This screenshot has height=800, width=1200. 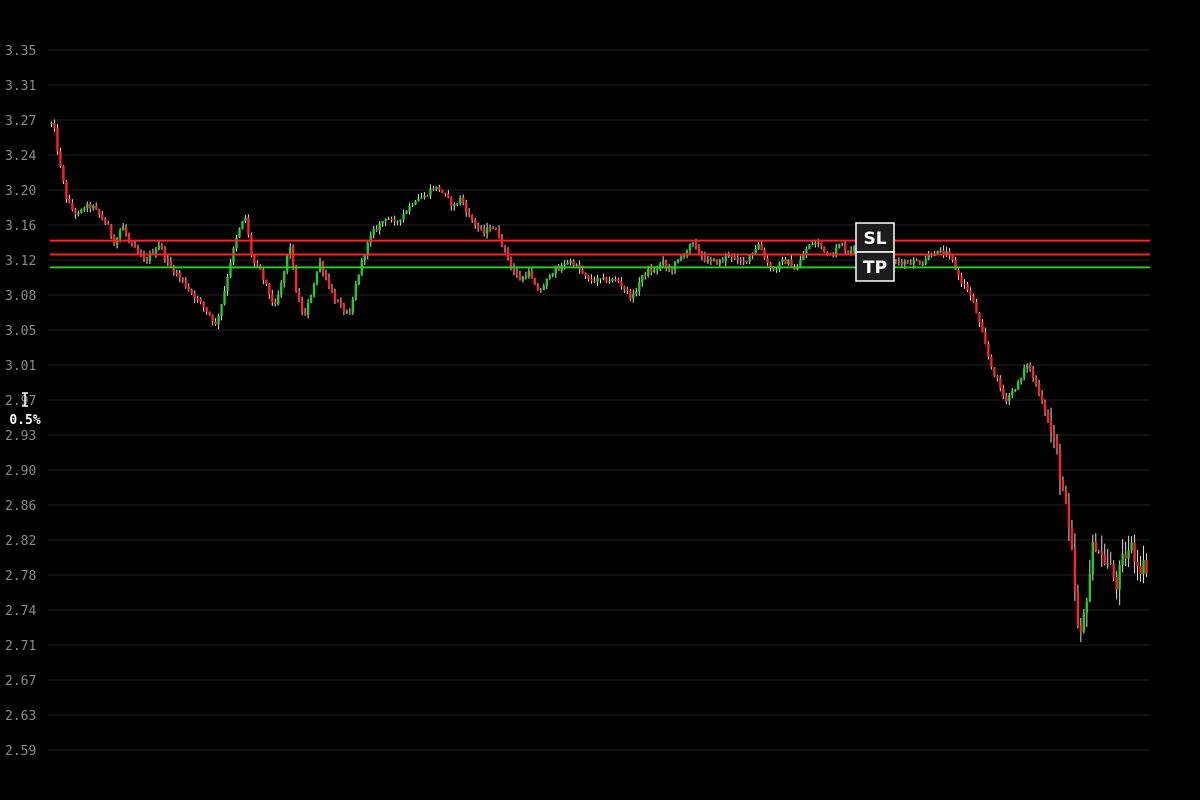 What do you see at coordinates (20, 226) in the screenshot?
I see `y-tick-label: 3.16` at bounding box center [20, 226].